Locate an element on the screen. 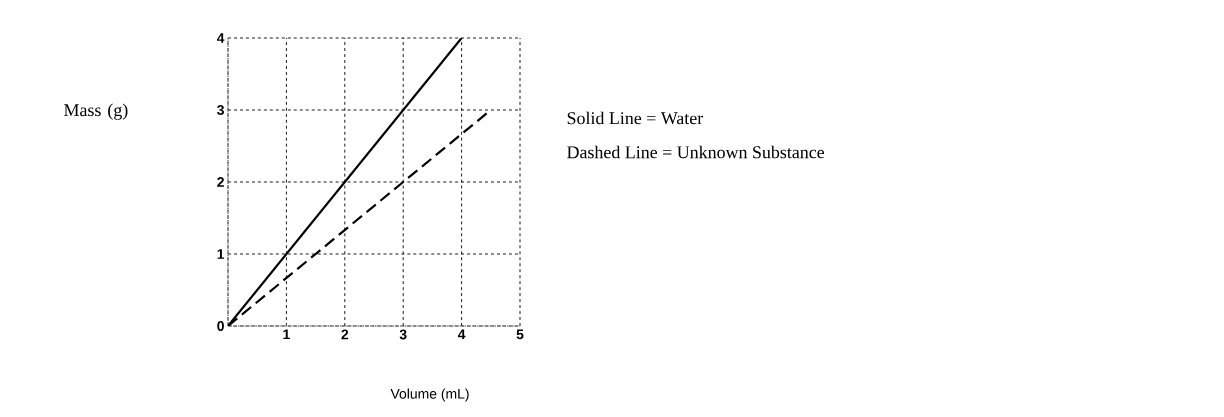  y-tick-label: 0 is located at coordinates (220, 326).